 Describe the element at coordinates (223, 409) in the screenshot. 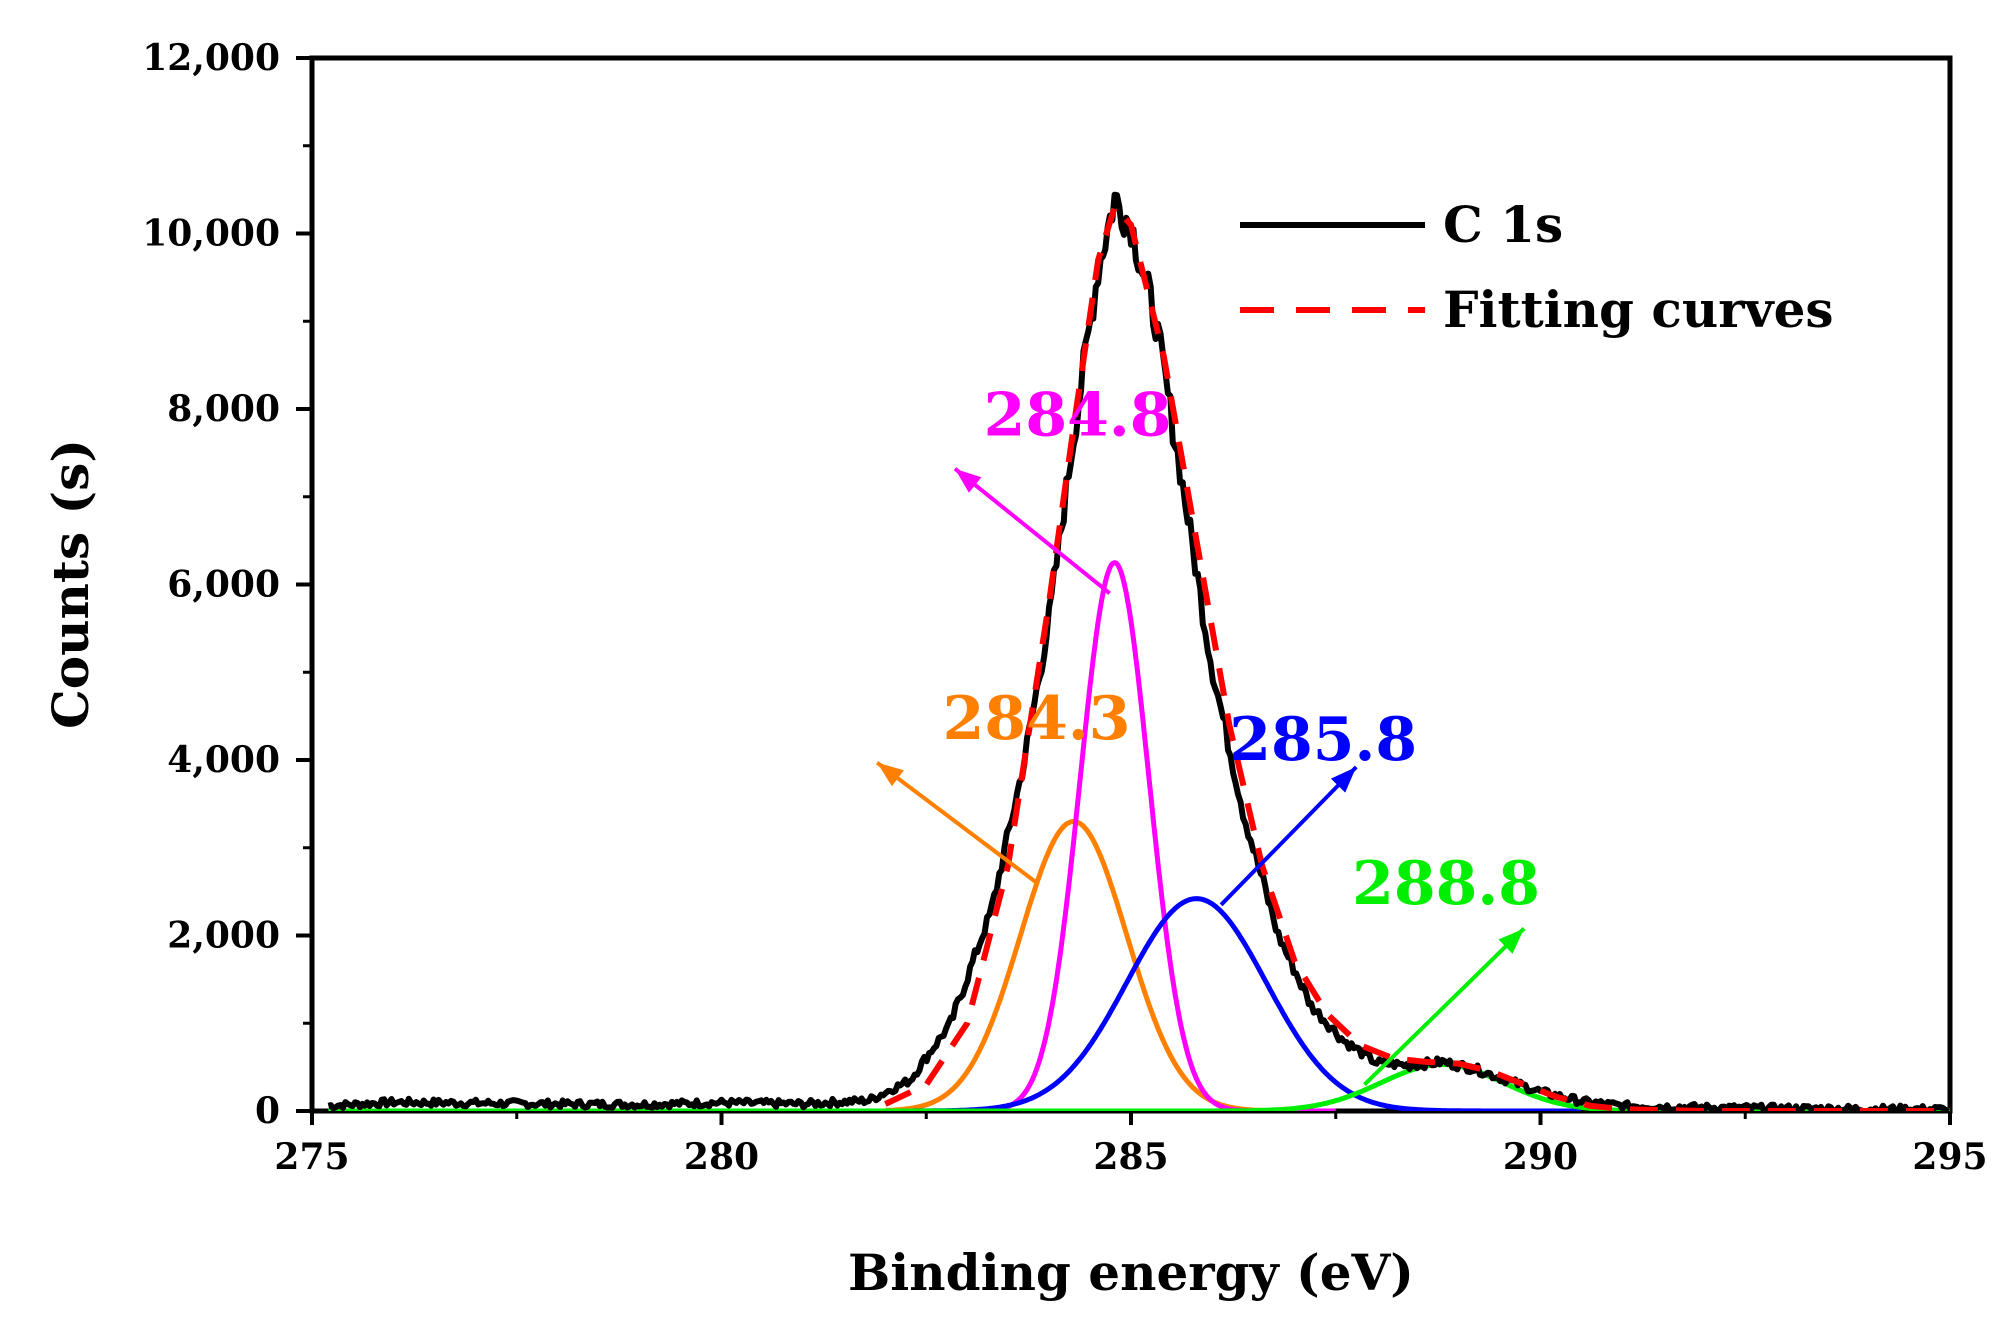

I see `y-tick-label: 8,000` at that location.